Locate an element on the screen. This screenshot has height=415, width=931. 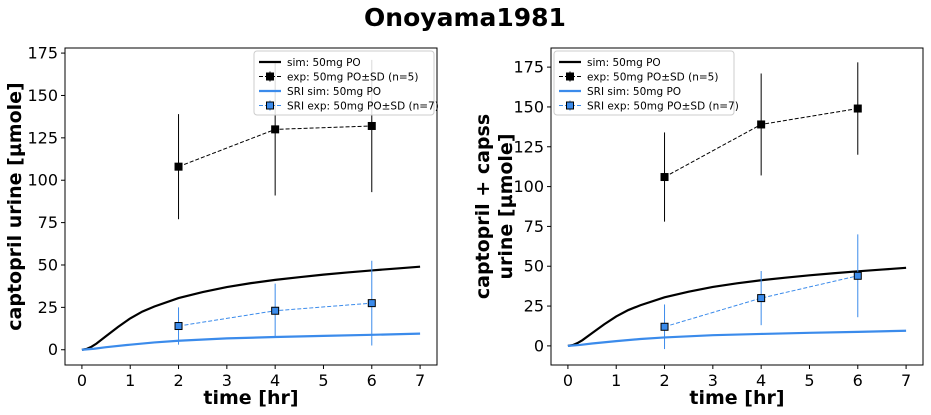
y-axis-label: captopril urine [µmole] is located at coordinates (15, 206).